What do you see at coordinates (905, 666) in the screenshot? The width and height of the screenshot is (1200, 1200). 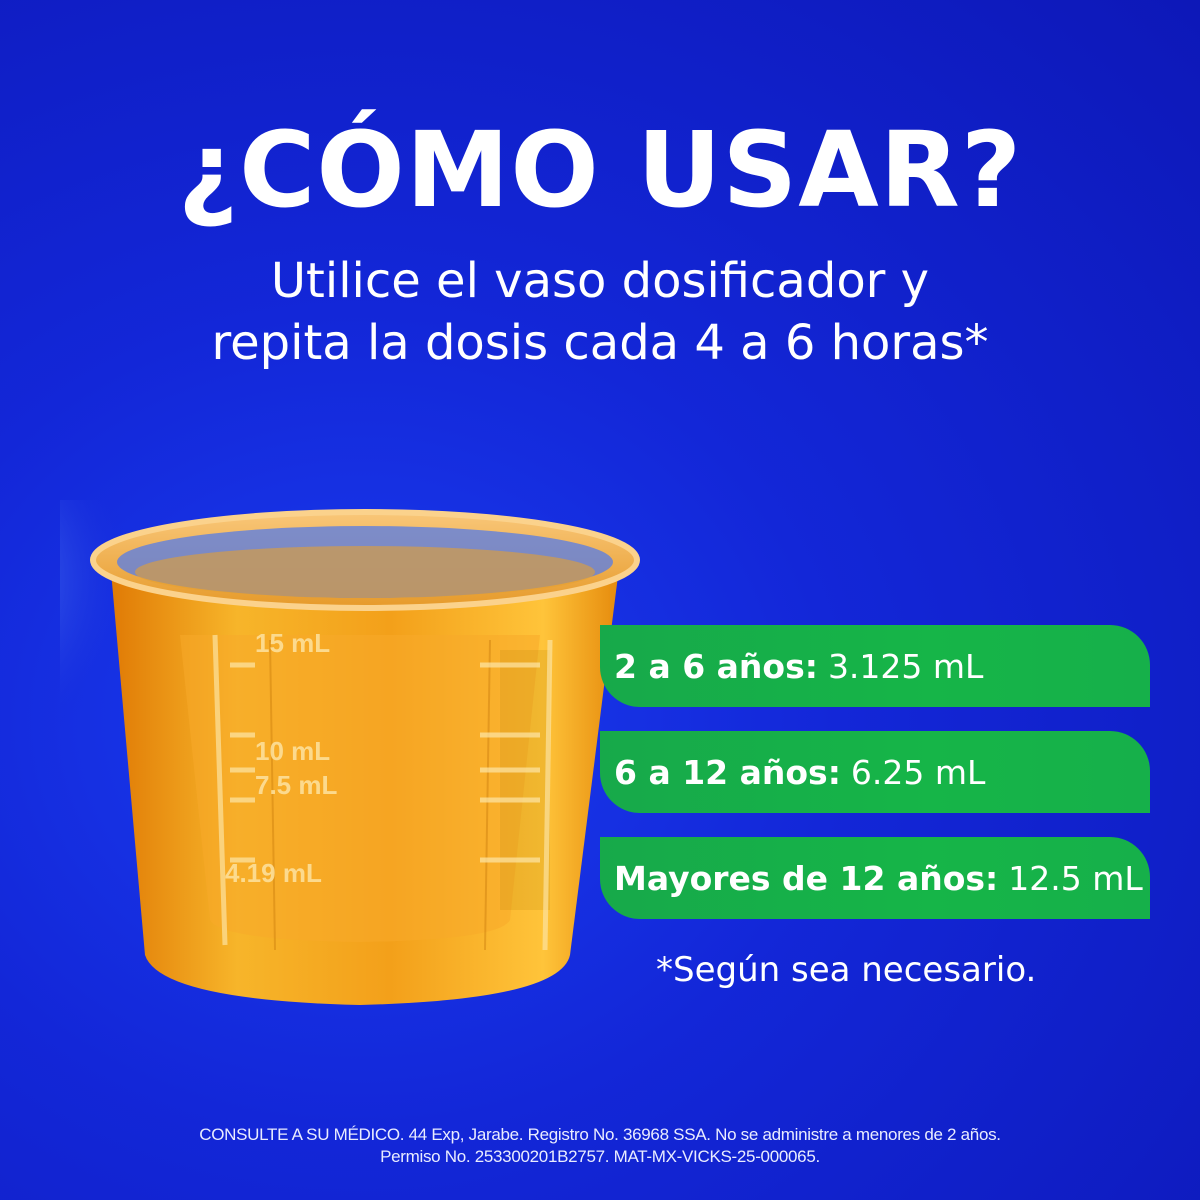 I see `dose-value: 3.125 mL` at bounding box center [905, 666].